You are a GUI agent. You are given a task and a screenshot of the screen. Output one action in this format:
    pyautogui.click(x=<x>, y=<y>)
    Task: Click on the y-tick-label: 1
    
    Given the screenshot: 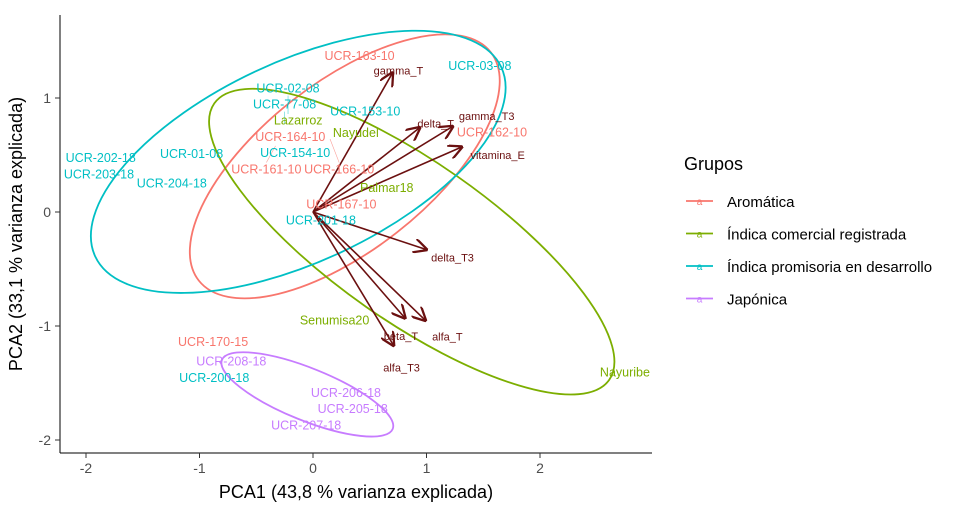 What is the action you would take?
    pyautogui.click(x=47, y=98)
    